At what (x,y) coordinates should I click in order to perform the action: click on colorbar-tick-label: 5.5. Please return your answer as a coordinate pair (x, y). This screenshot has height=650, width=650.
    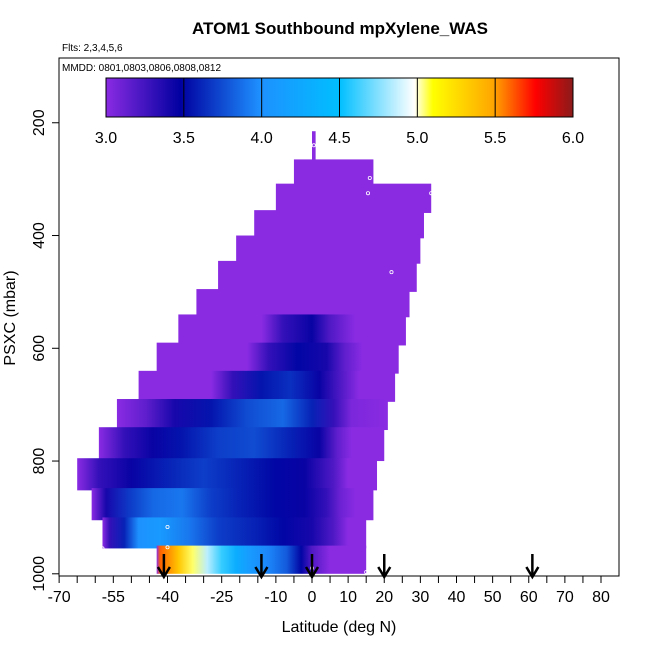
    Looking at the image, I should click on (495, 138).